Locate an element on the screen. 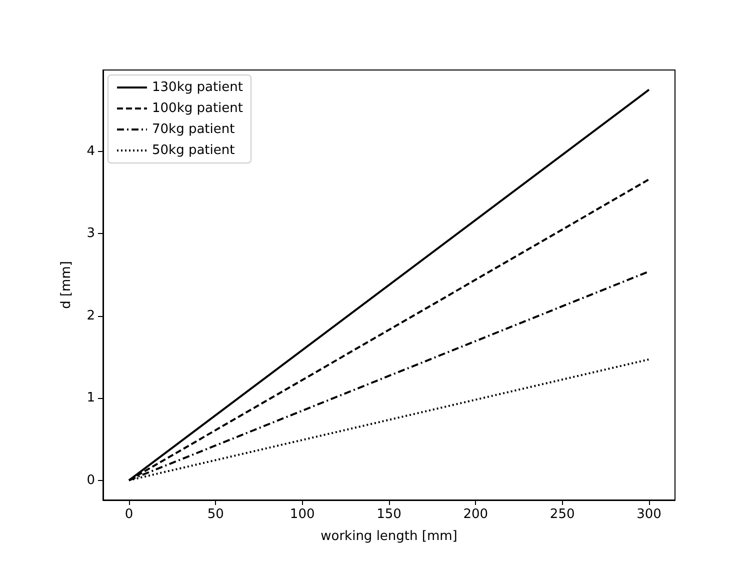 Image resolution: width=750 pixels, height=564 pixels. y-tick-label: 4 is located at coordinates (90, 151).